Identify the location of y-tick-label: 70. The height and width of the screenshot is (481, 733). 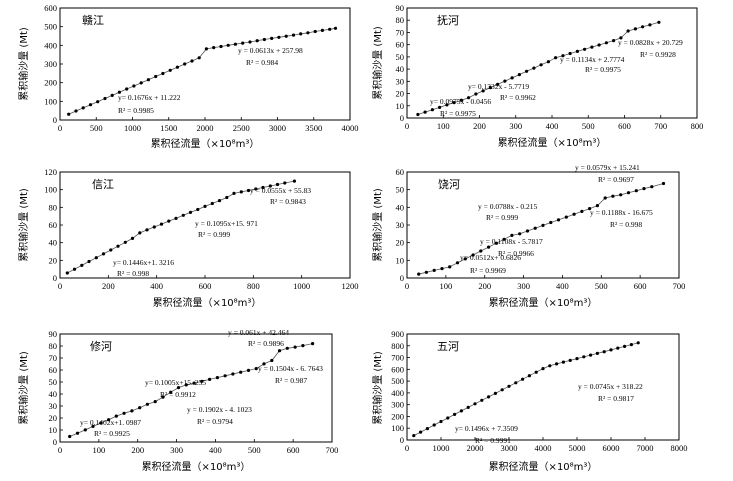
(53, 358).